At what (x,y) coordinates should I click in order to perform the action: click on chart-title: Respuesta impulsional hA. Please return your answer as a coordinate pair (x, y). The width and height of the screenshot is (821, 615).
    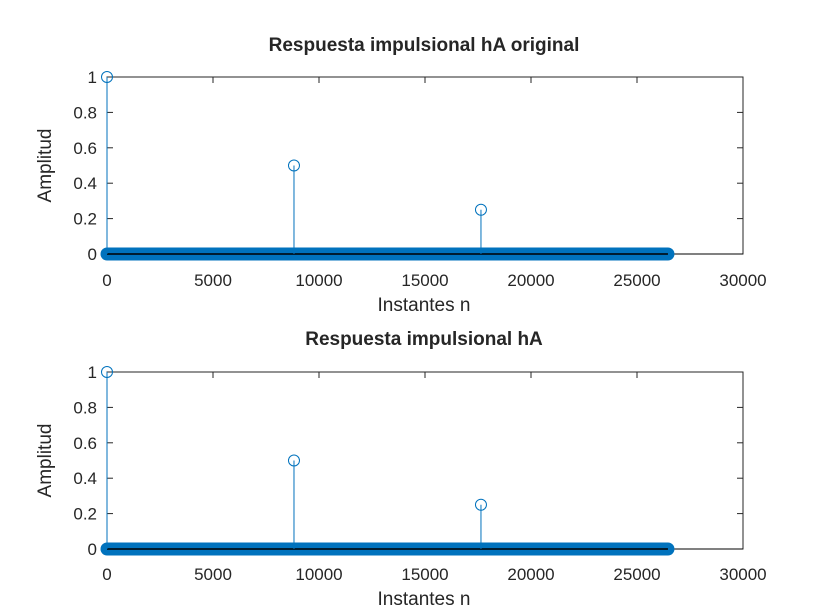
    Looking at the image, I should click on (424, 339).